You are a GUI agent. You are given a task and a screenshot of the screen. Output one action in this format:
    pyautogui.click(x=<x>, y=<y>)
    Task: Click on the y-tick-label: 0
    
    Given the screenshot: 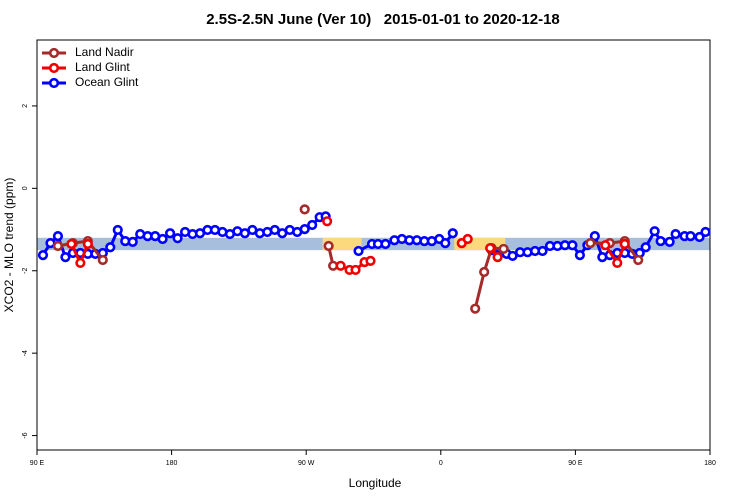 What is the action you would take?
    pyautogui.click(x=25, y=188)
    